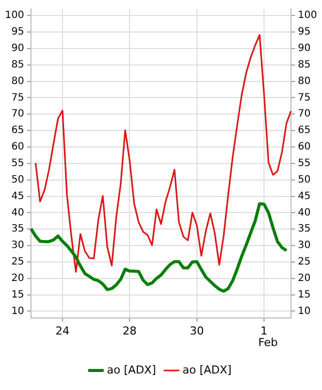  I want to click on y-tick-label: 20, so click(17, 278).